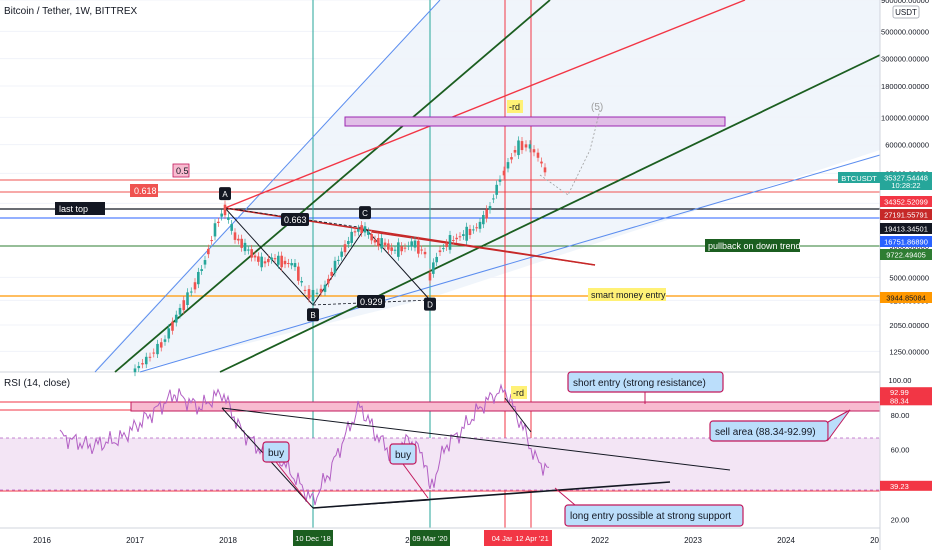  What do you see at coordinates (906, 178) in the screenshot?
I see `level-badge-value-0: 35327.54448` at bounding box center [906, 178].